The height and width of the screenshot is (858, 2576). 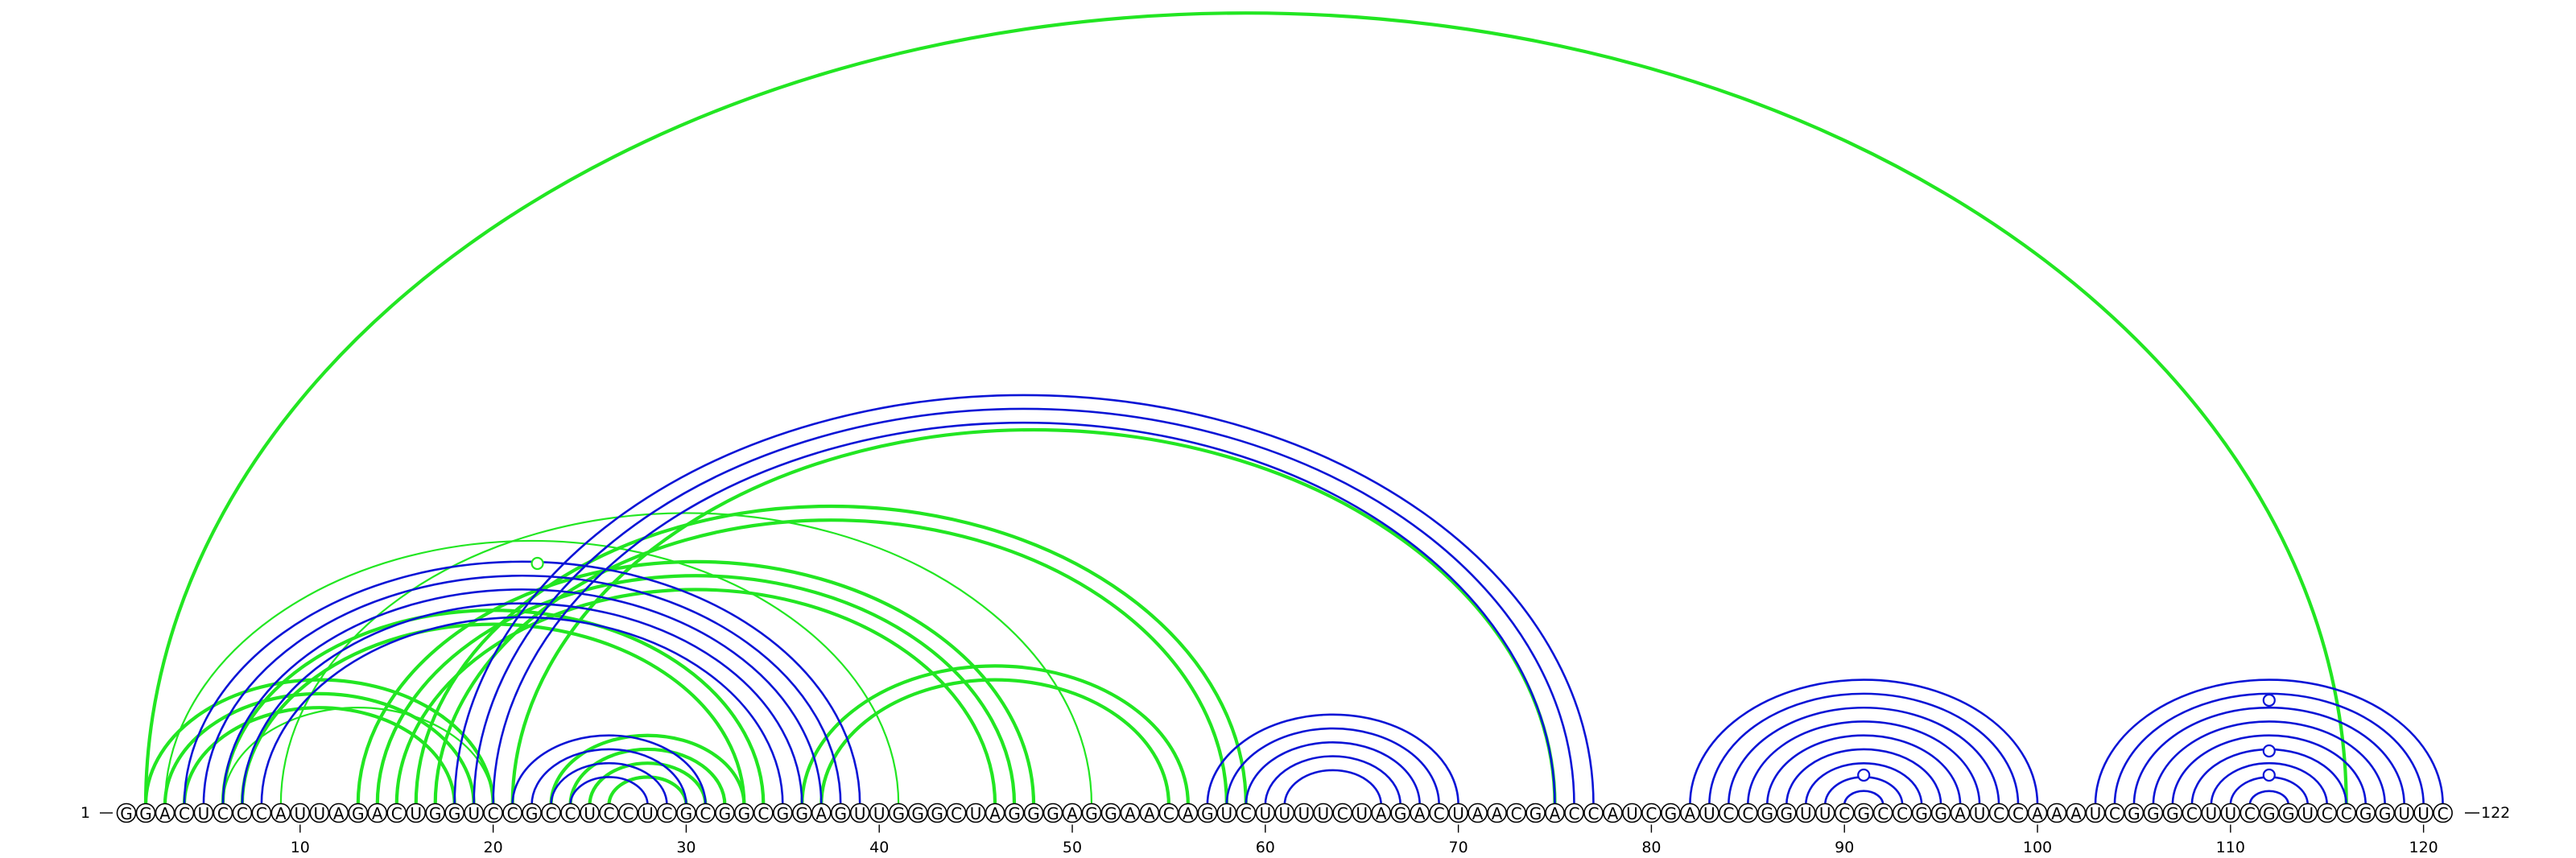 What do you see at coordinates (686, 840) in the screenshot?
I see `axis-tick: 30` at bounding box center [686, 840].